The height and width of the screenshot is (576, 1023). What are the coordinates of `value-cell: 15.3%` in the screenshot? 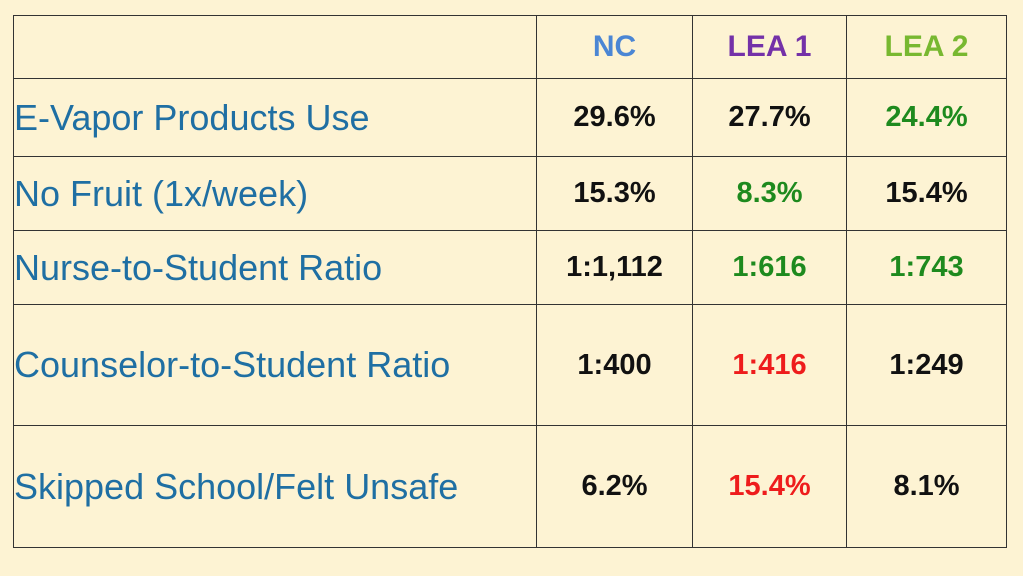 It's located at (614, 193).